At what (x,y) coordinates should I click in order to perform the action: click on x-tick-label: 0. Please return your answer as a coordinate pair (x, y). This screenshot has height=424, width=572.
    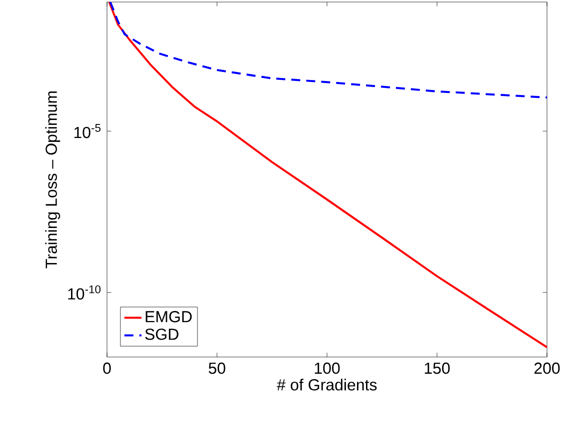
    Looking at the image, I should click on (107, 368).